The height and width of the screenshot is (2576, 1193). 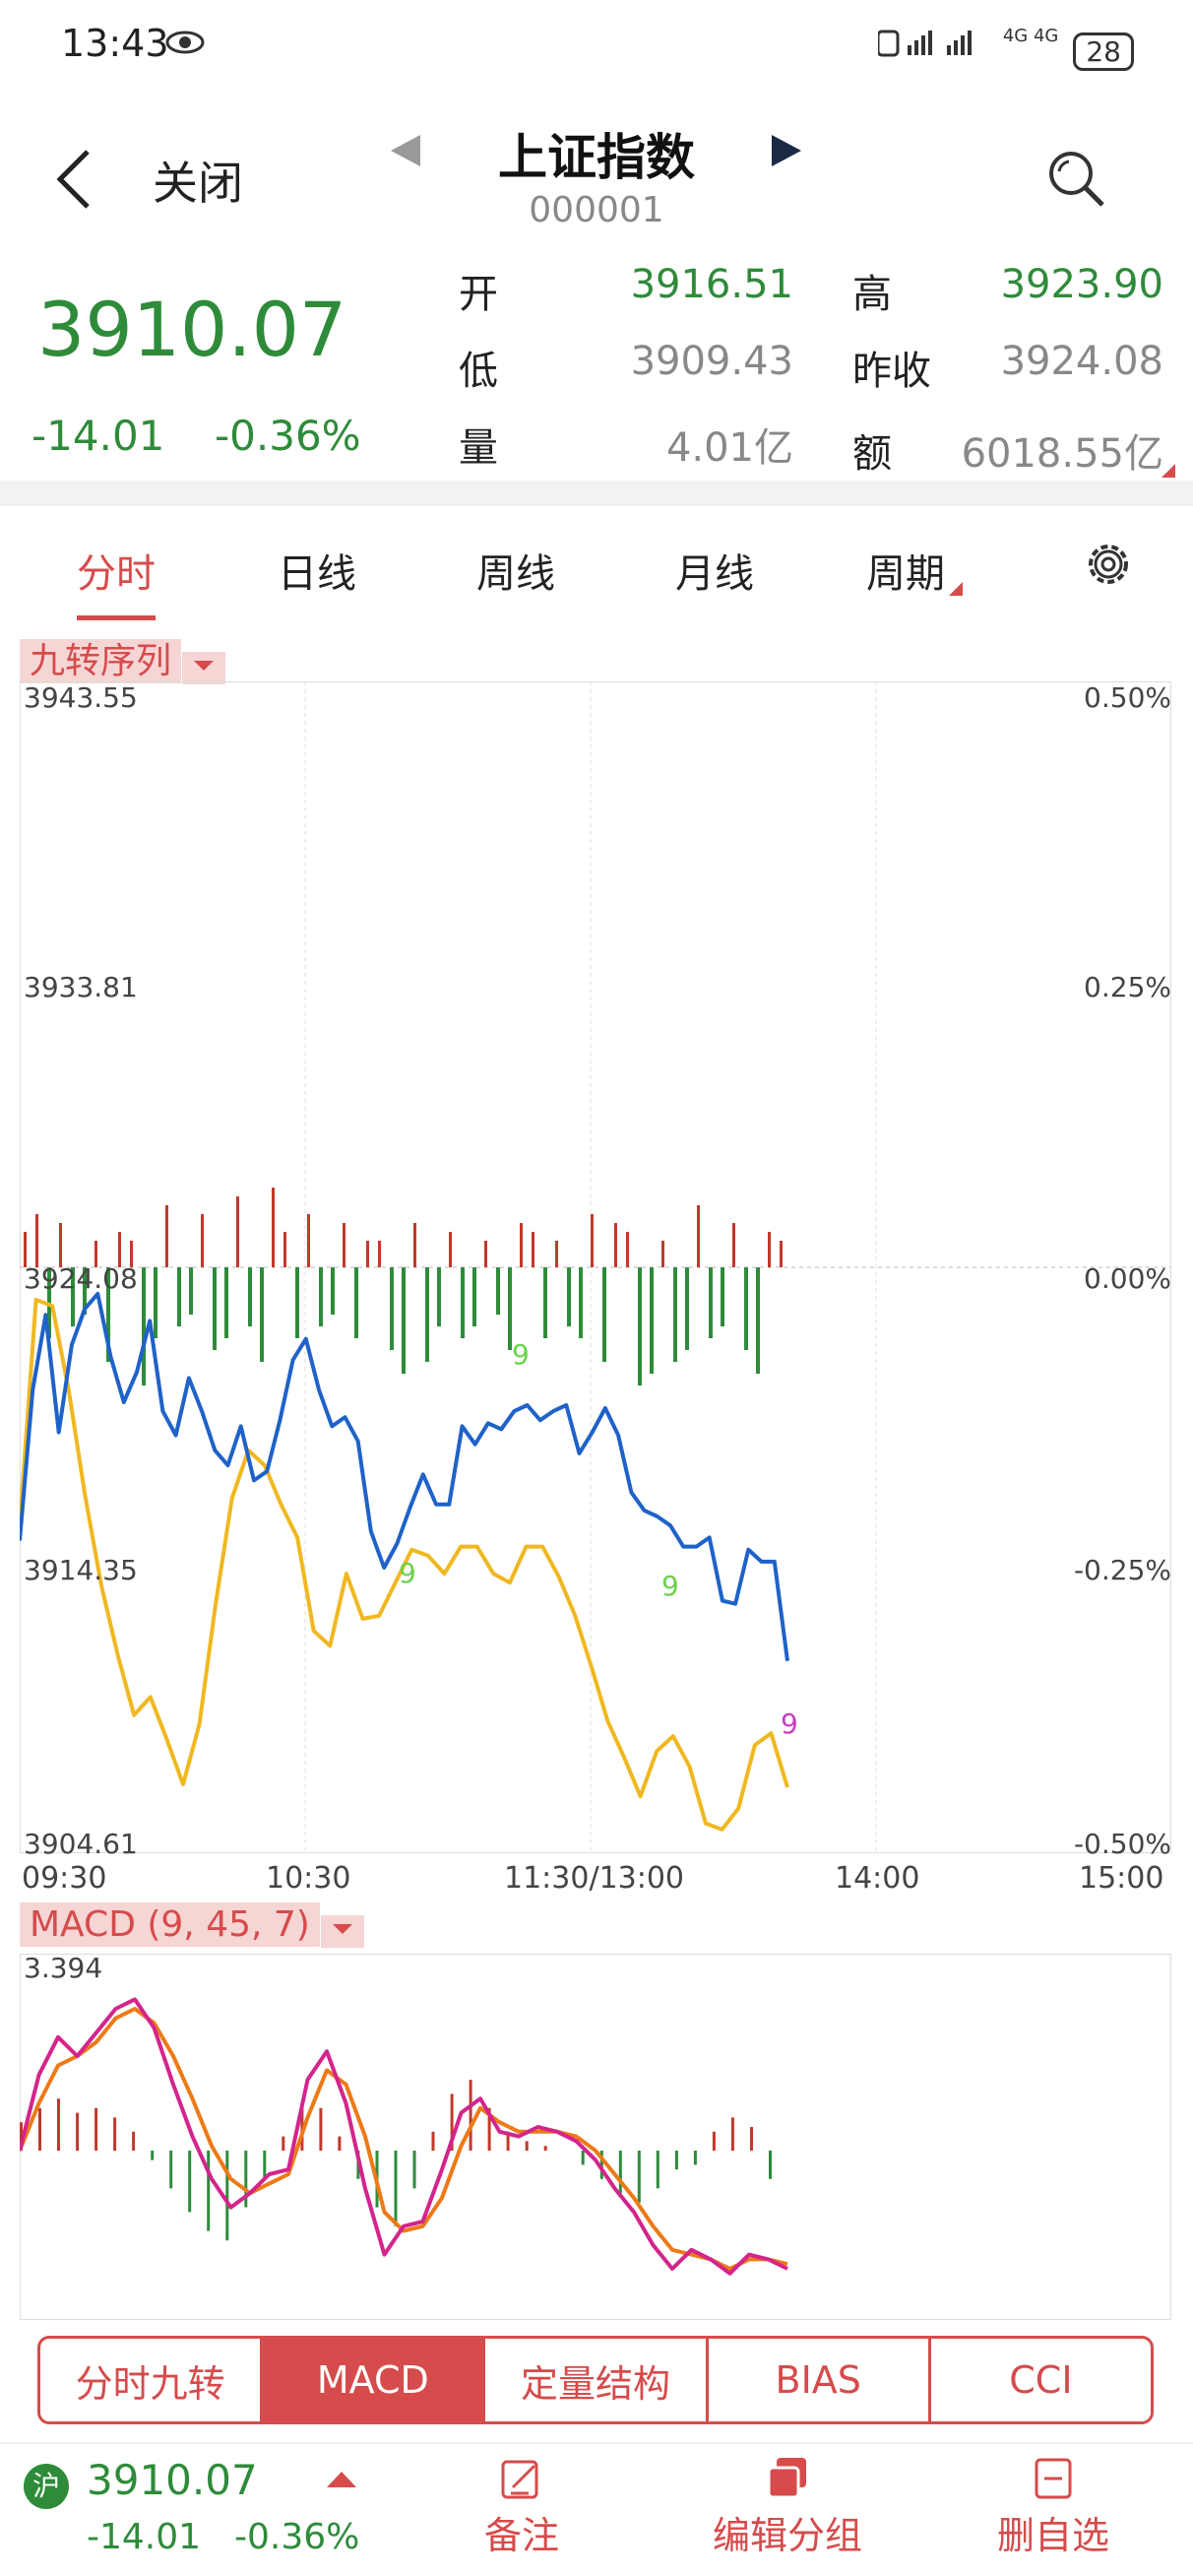 I want to click on tab-monthly: 月线, so click(x=714, y=574).